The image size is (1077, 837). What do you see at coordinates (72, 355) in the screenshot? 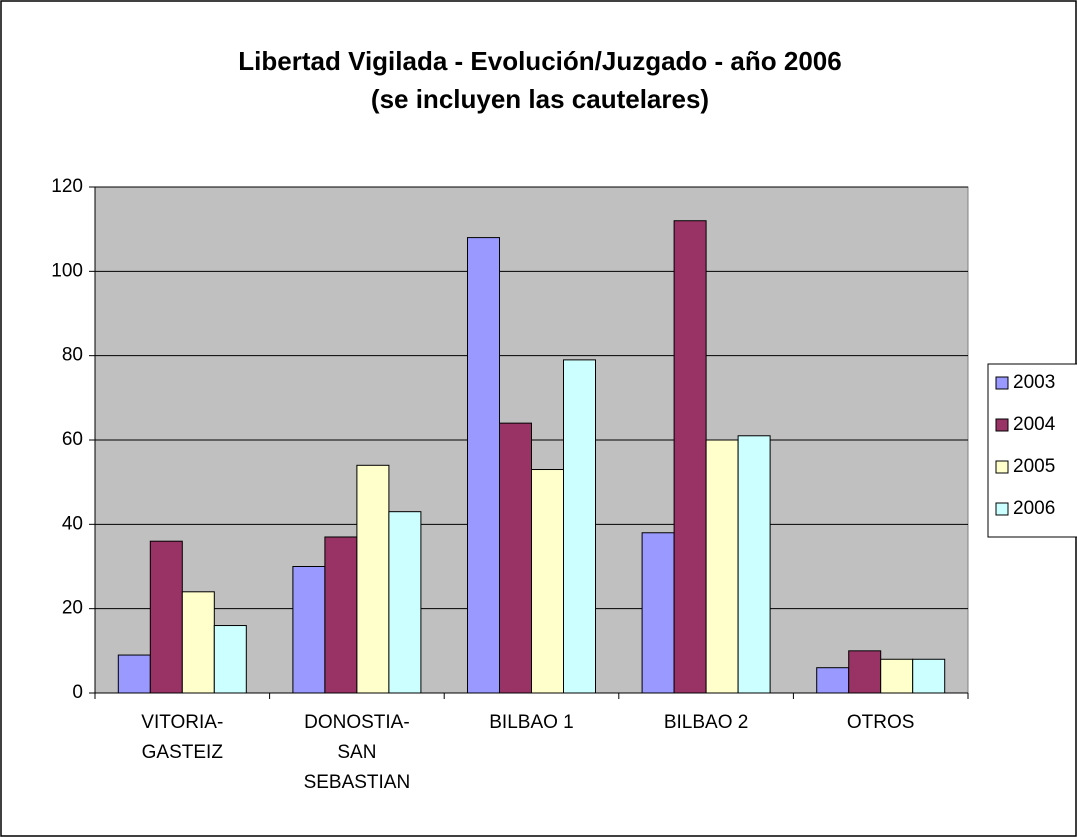
I see `y-tick-label: 80` at bounding box center [72, 355].